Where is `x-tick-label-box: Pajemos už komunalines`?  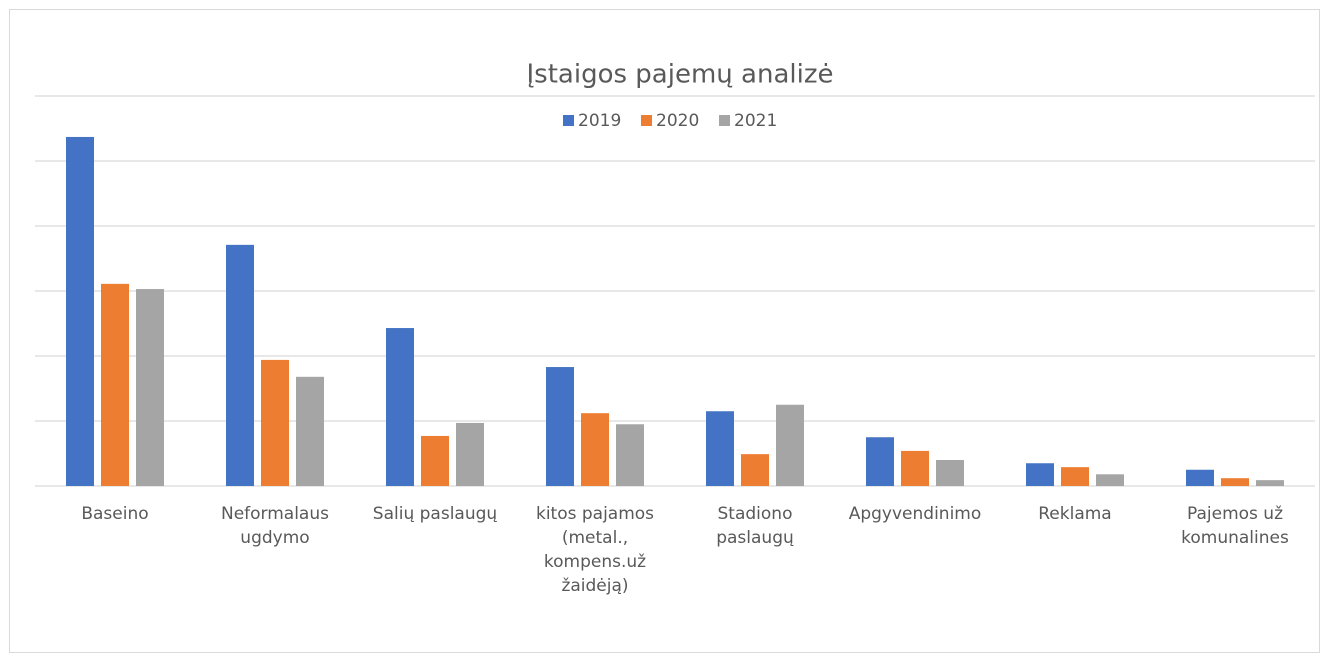
x-tick-label-box: Pajemos už komunalines is located at coordinates (1235, 526).